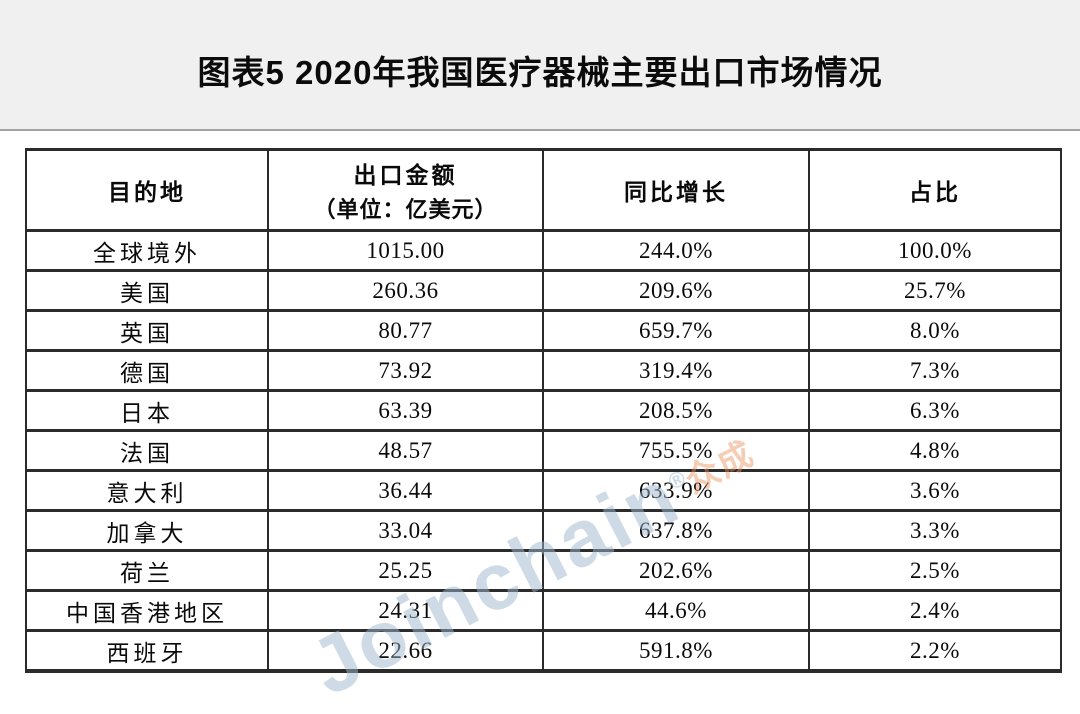 This screenshot has width=1080, height=714. Describe the element at coordinates (676, 610) in the screenshot. I see `value-cell: 44.6%` at that location.